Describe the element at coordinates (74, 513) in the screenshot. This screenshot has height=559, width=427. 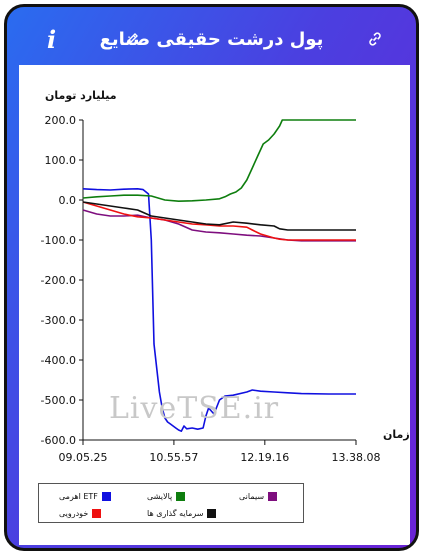
I see `legend-label: خودرویی` at that location.